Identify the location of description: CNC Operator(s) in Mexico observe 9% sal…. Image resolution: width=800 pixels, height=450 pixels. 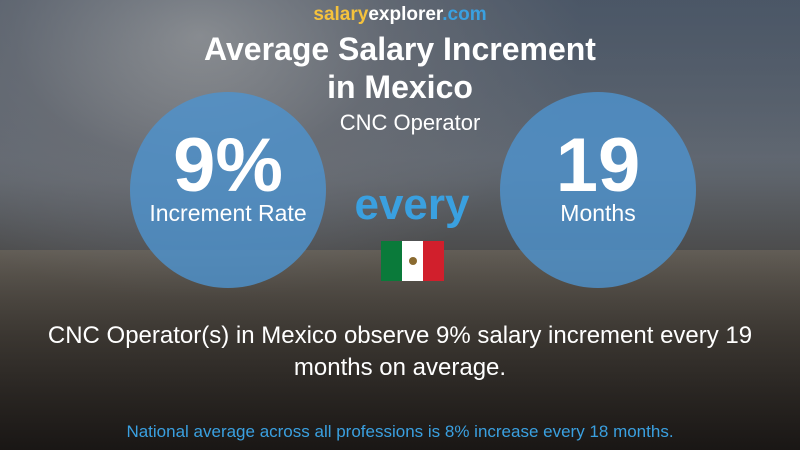
(400, 351).